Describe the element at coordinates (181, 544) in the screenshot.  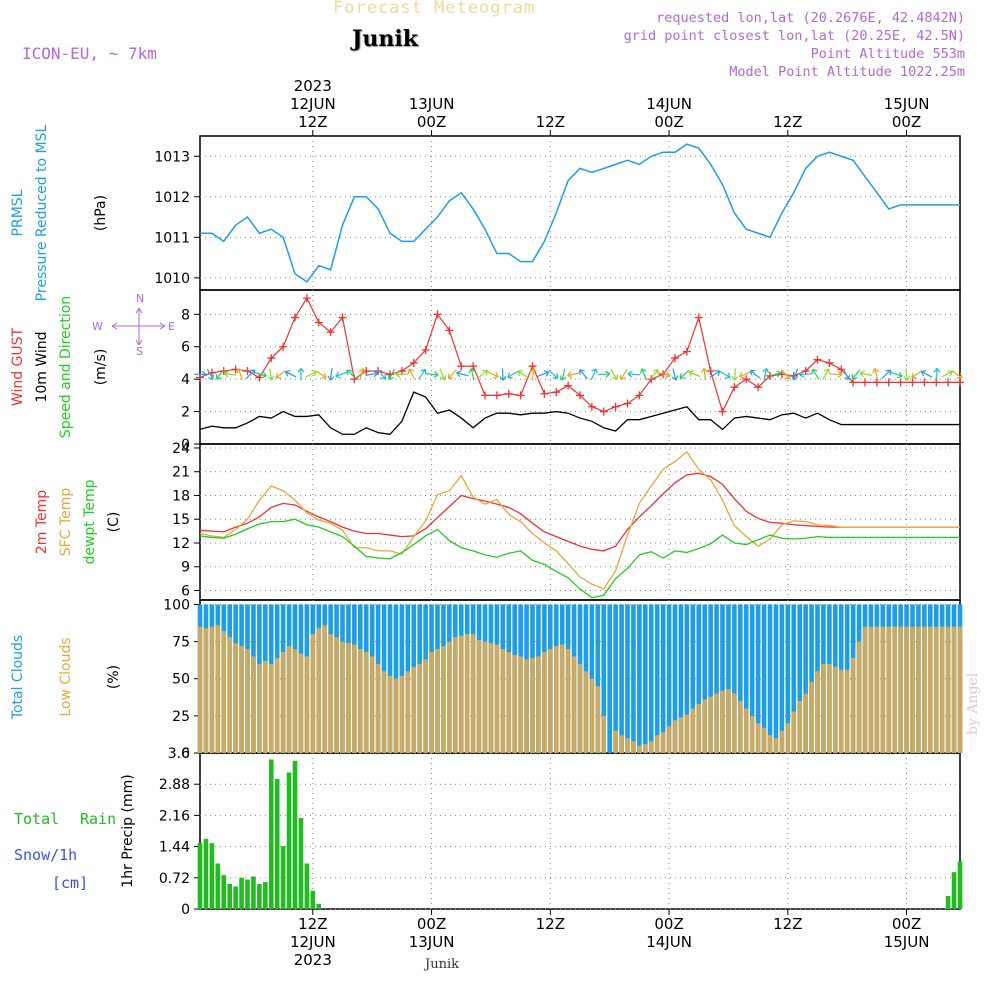
I see `temperature-ytick-label: 12` at that location.